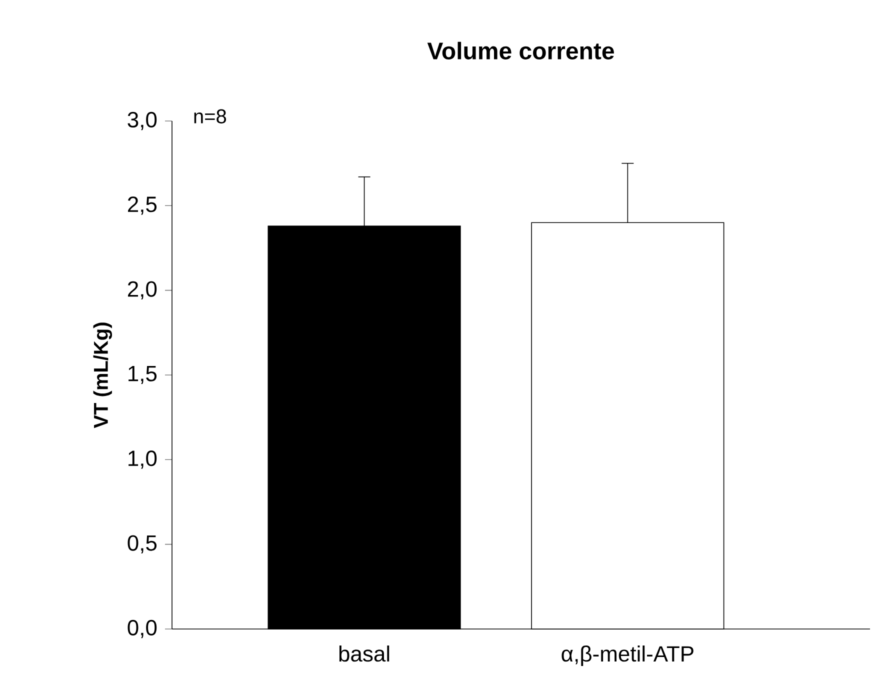  What do you see at coordinates (142, 121) in the screenshot?
I see `y-tick-label: 3,0` at bounding box center [142, 121].